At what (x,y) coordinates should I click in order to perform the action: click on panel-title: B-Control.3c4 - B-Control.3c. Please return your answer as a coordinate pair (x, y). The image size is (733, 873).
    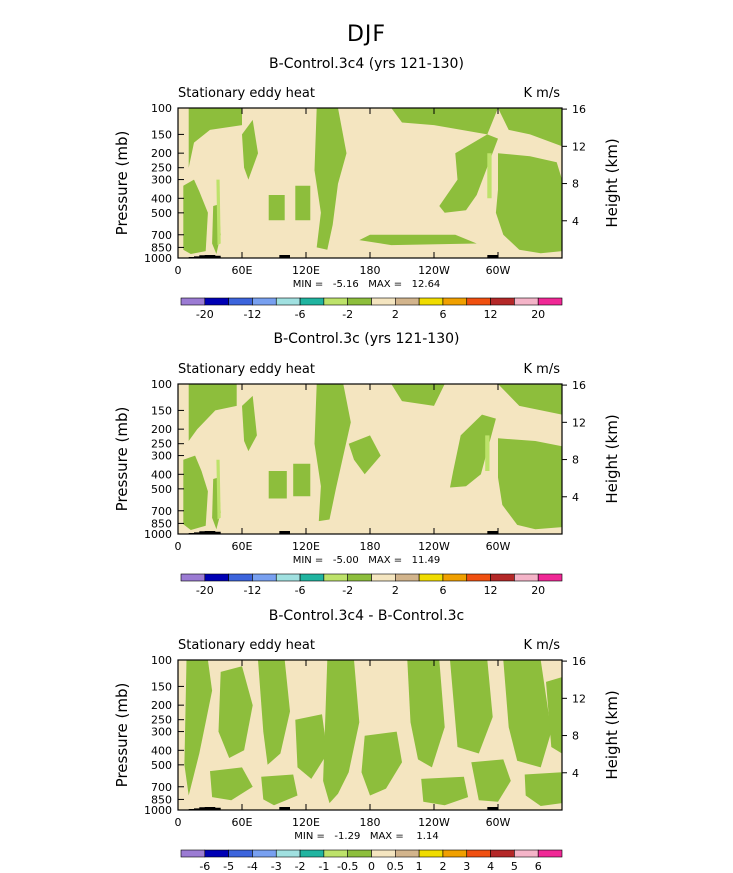
    Looking at the image, I should click on (367, 616).